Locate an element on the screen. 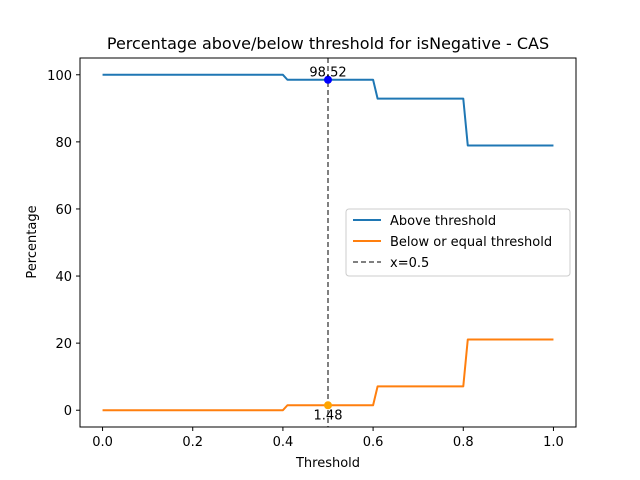 The image size is (640, 480). y-tick-label: 100 is located at coordinates (59, 76).